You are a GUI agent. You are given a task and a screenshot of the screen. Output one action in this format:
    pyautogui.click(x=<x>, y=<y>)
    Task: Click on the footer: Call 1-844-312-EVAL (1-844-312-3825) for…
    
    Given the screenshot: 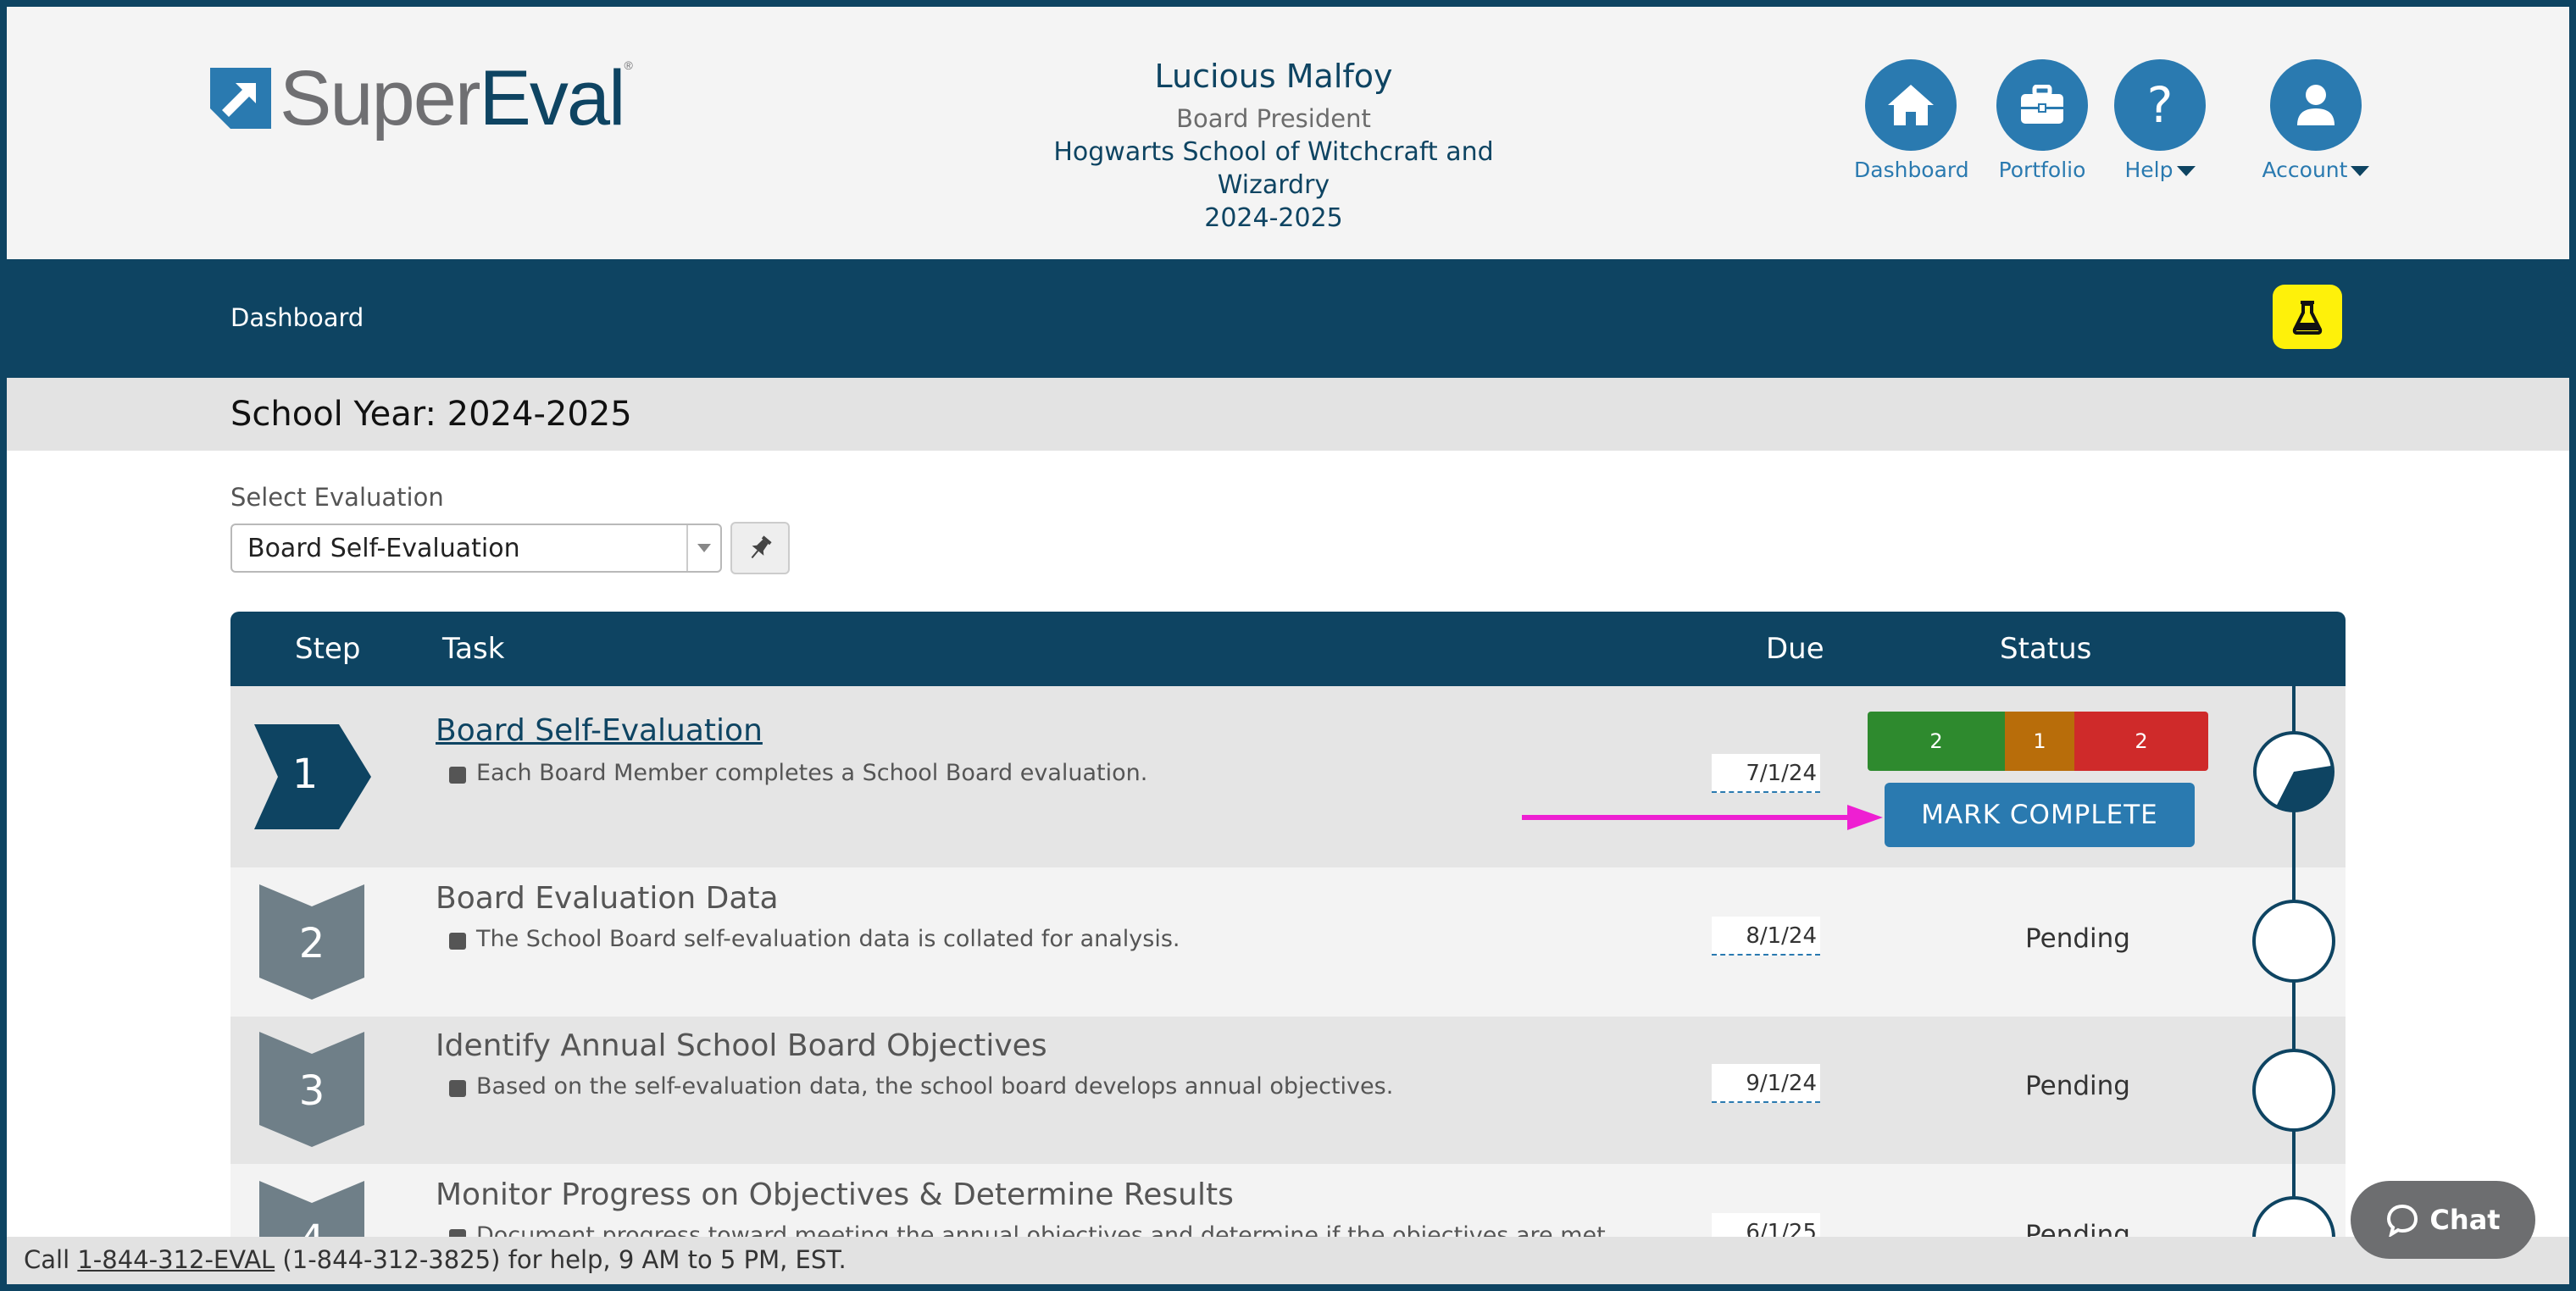 What is the action you would take?
    pyautogui.click(x=1288, y=1260)
    